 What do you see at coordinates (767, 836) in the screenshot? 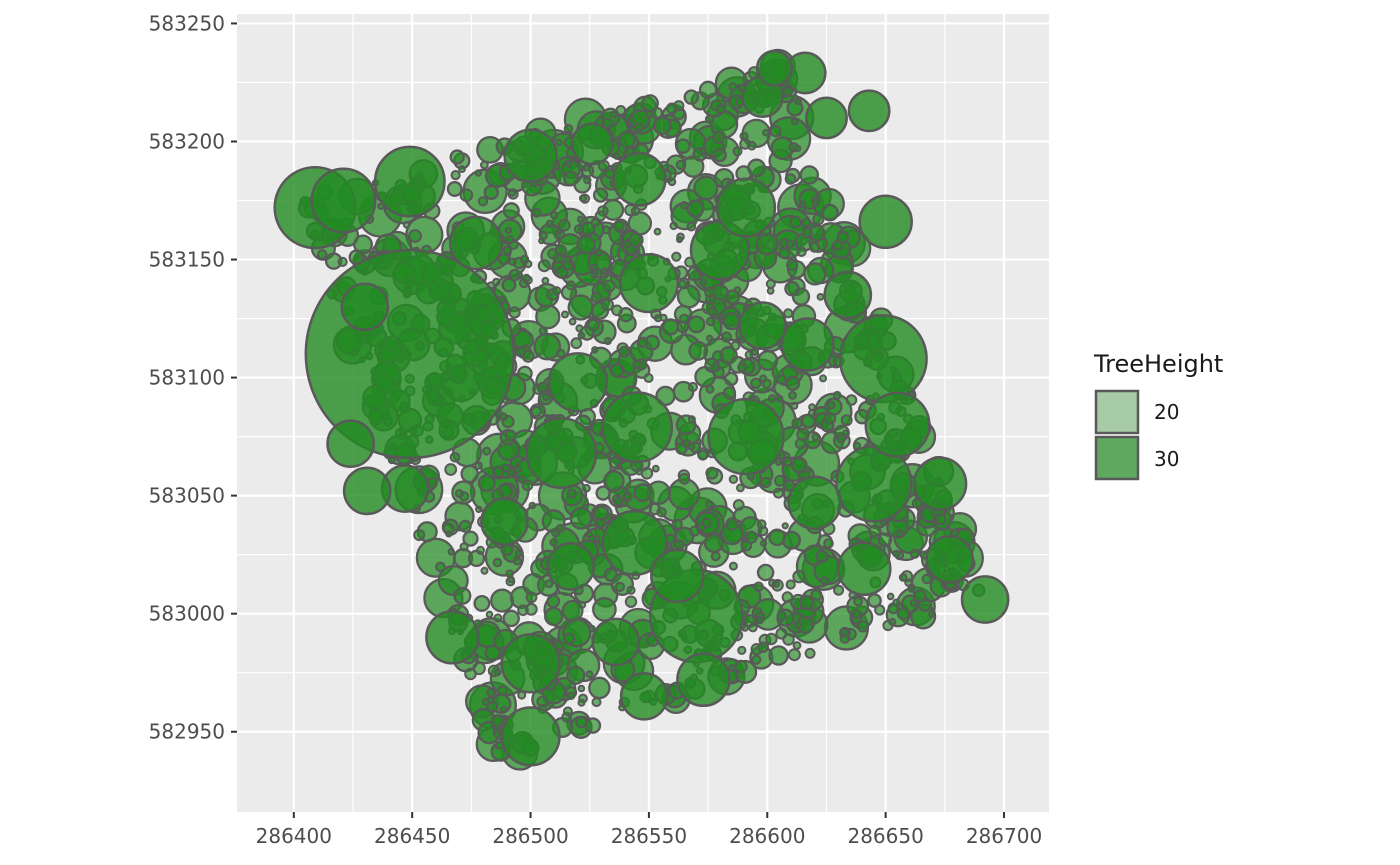
I see `x-tick-label: 286600` at bounding box center [767, 836].